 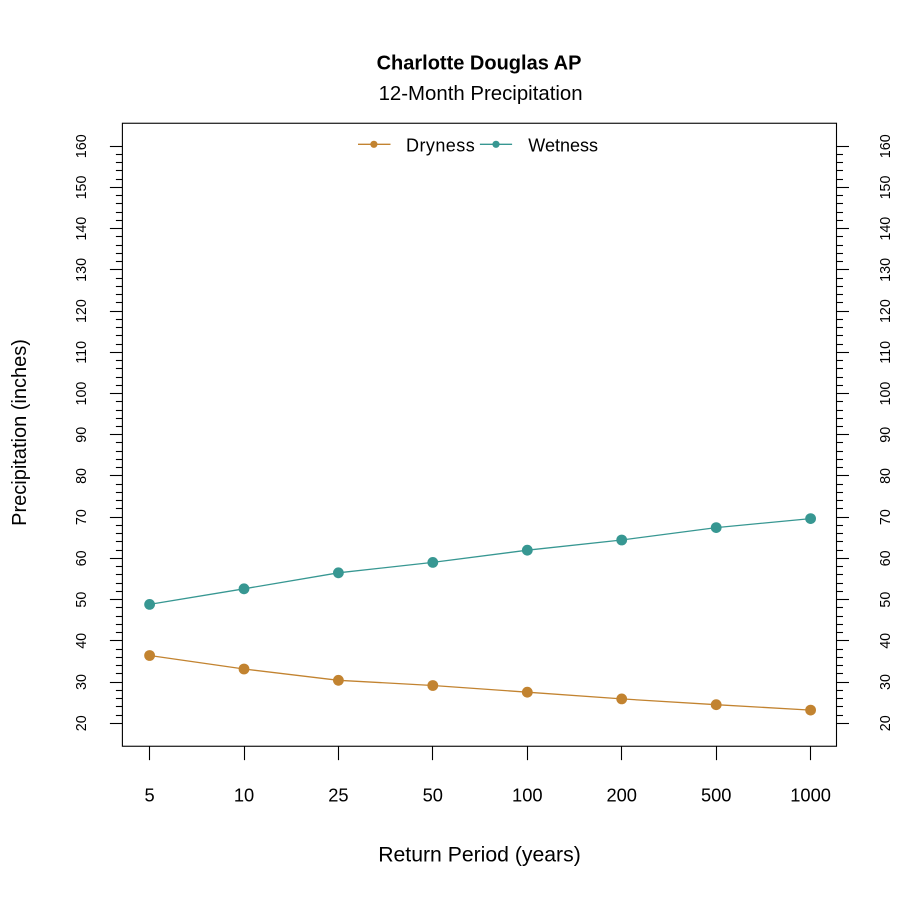 I want to click on svg-text: 1000, so click(x=810, y=795).